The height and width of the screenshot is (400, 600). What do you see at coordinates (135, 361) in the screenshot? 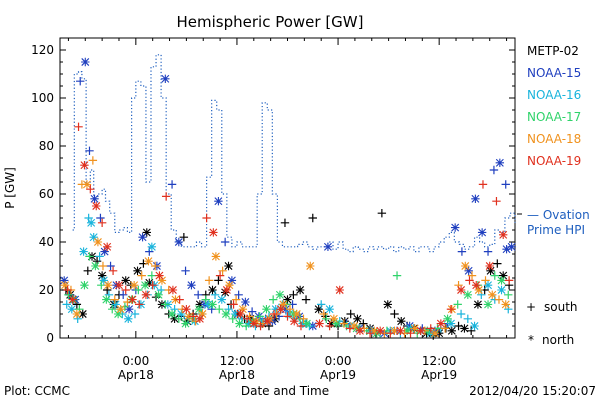
I see `x-tick-label-time: 0:00` at bounding box center [135, 361].